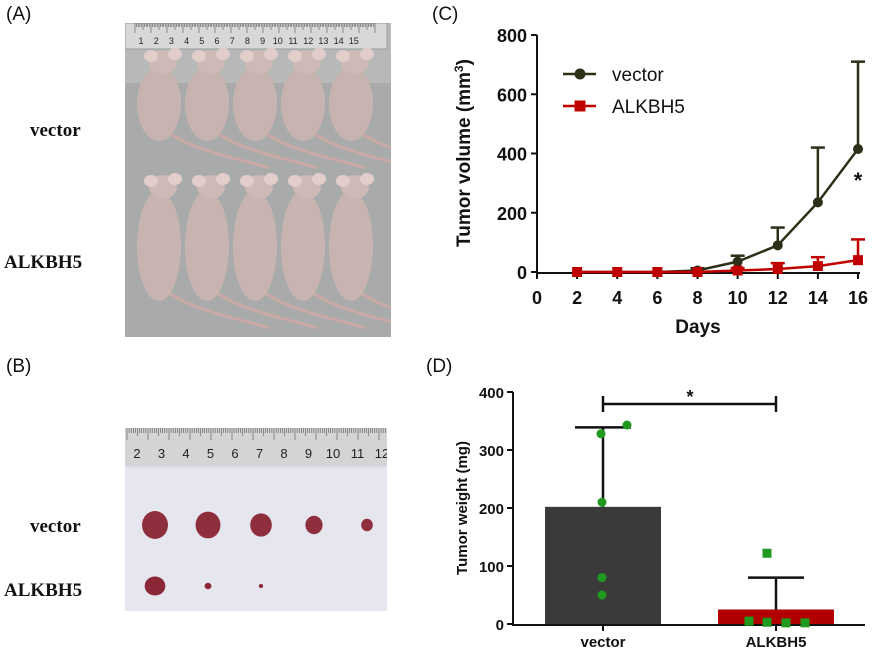 The width and height of the screenshot is (873, 651). I want to click on ruler-b-number: 4, so click(185, 453).